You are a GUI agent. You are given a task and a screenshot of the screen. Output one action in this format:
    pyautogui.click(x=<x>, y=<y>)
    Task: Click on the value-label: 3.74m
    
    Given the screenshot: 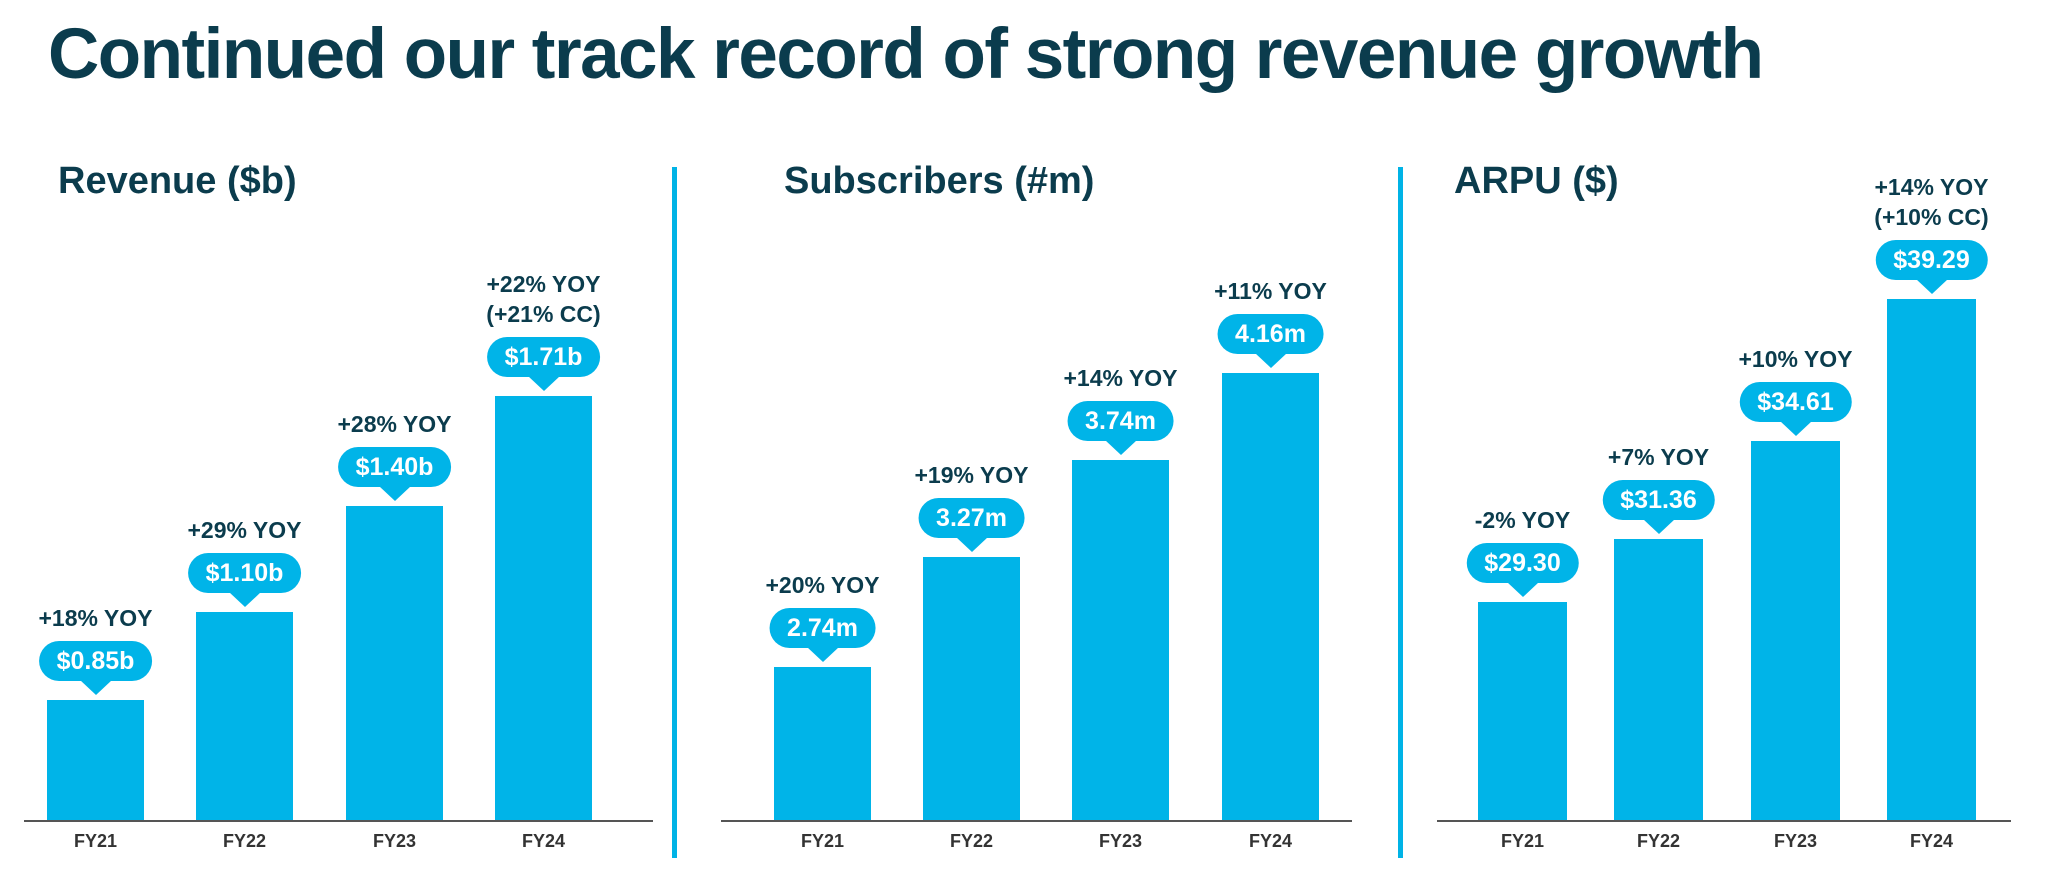 What is the action you would take?
    pyautogui.click(x=1120, y=420)
    